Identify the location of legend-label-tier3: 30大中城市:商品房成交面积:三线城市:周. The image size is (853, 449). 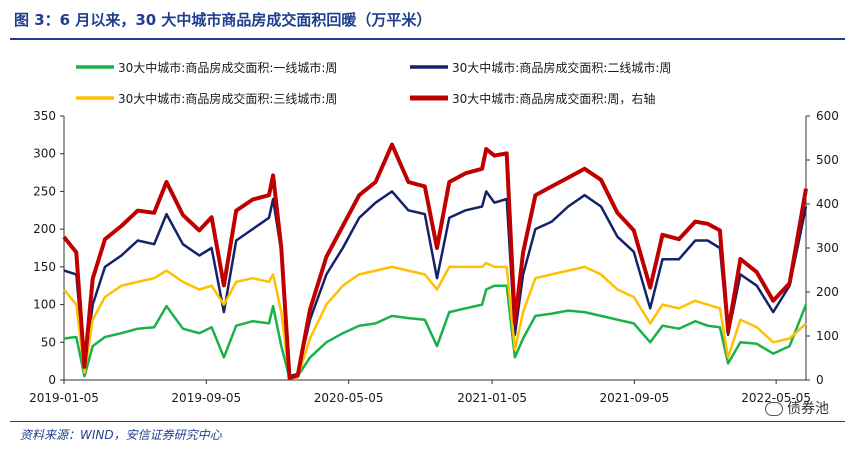
(227, 98).